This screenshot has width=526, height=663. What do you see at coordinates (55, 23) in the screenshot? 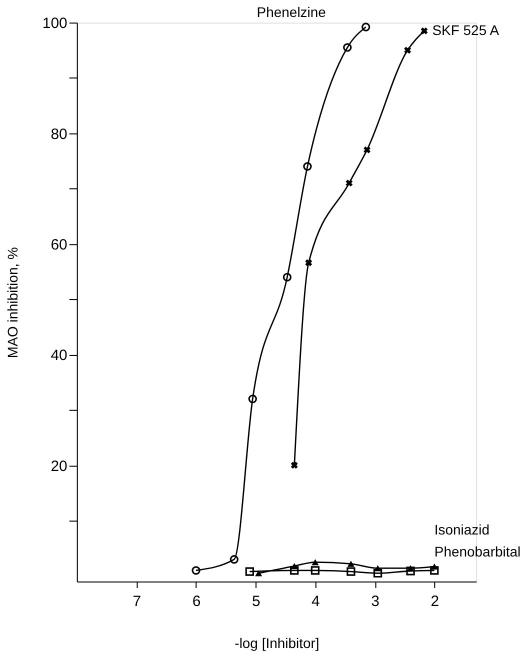
I see `y-tick-label: 100` at bounding box center [55, 23].